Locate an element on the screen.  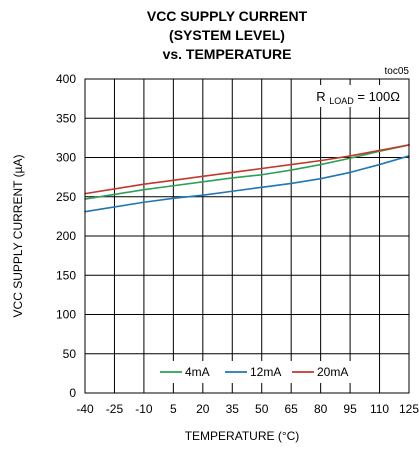
series-line-12ma is located at coordinates (247, 184).